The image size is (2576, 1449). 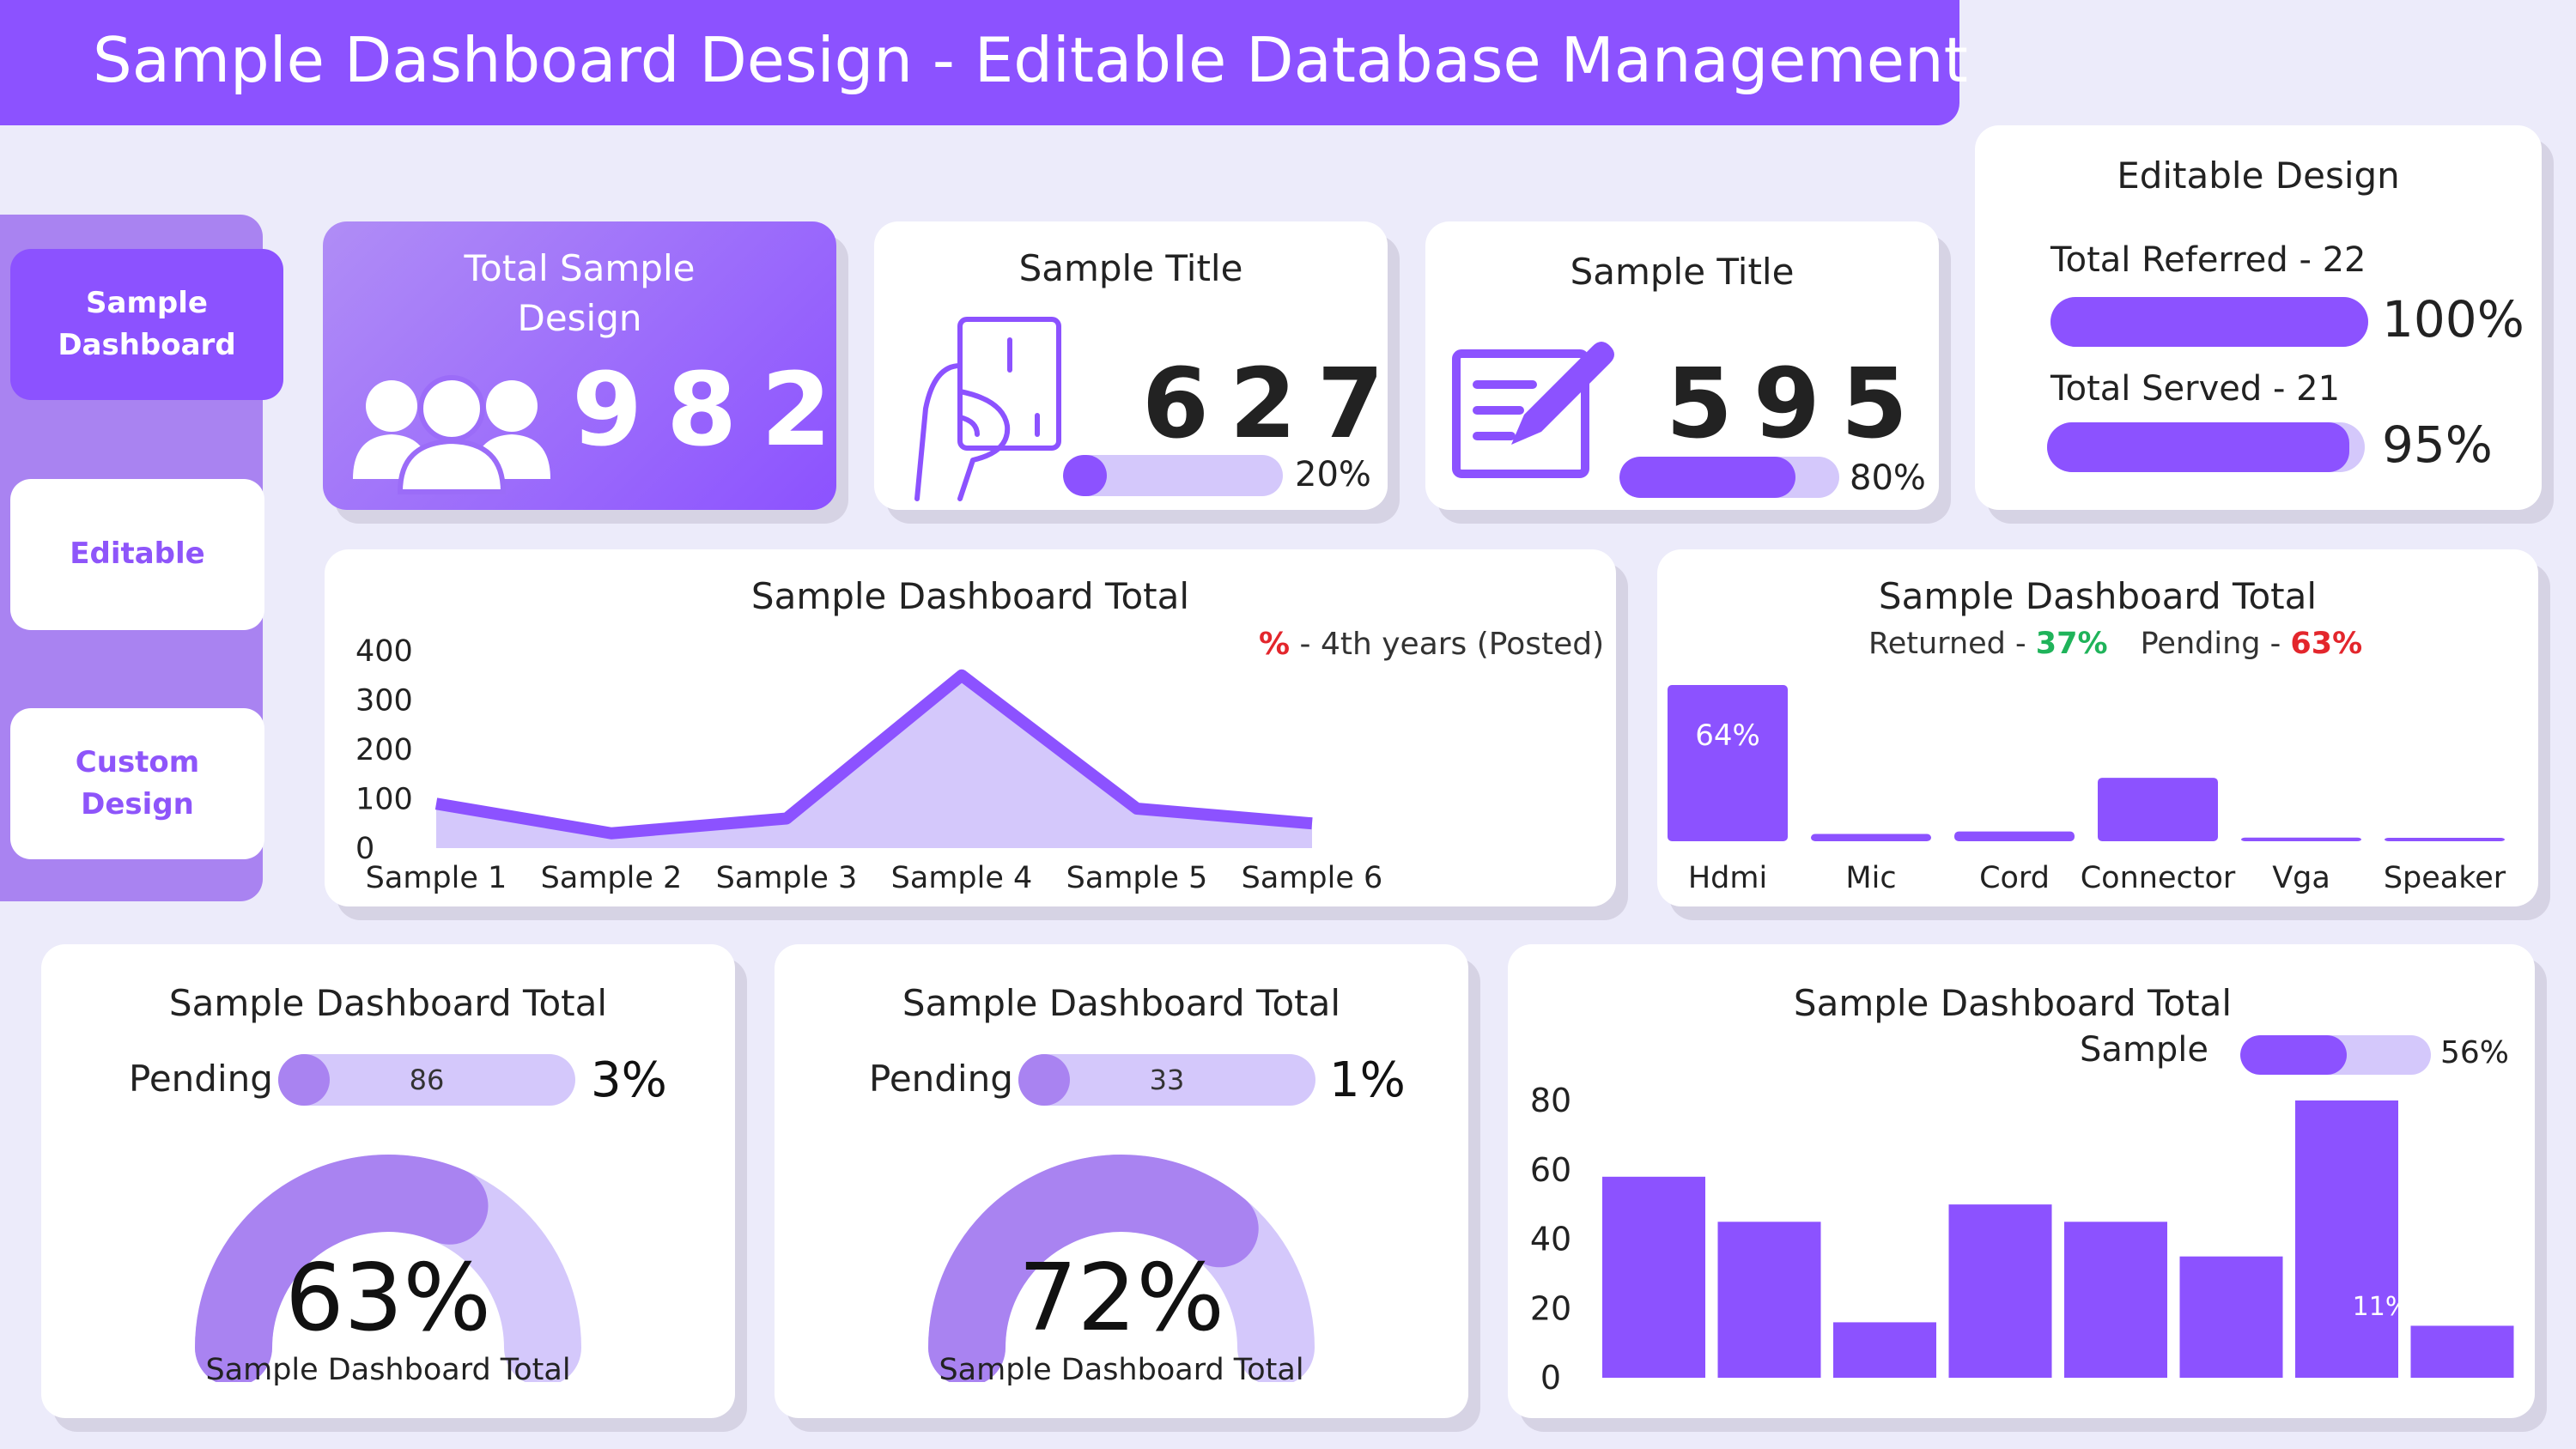 I want to click on y-tick-label: 80, so click(x=1550, y=1100).